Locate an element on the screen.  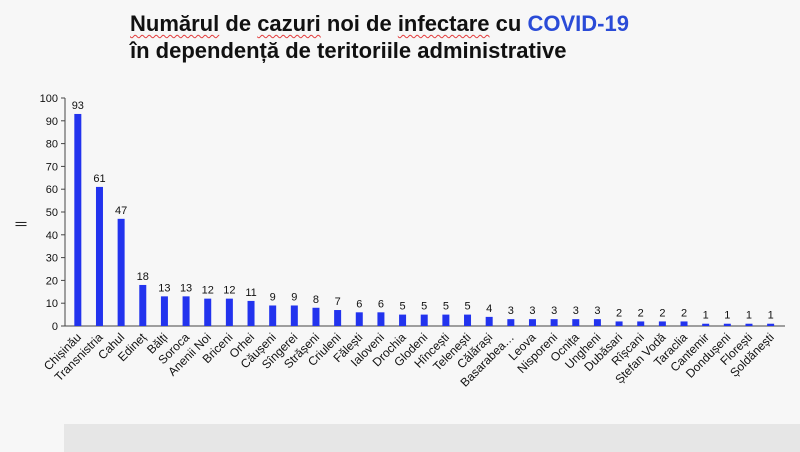
title-word-6: cu is located at coordinates (508, 23).